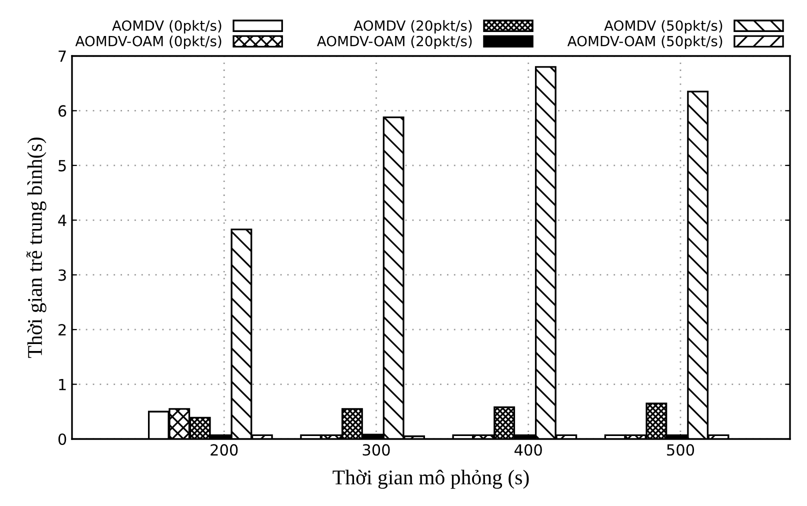 The width and height of the screenshot is (807, 506). Describe the element at coordinates (394, 43) in the screenshot. I see `legend-label: AOMDV-OAM (20pkt/s)` at that location.